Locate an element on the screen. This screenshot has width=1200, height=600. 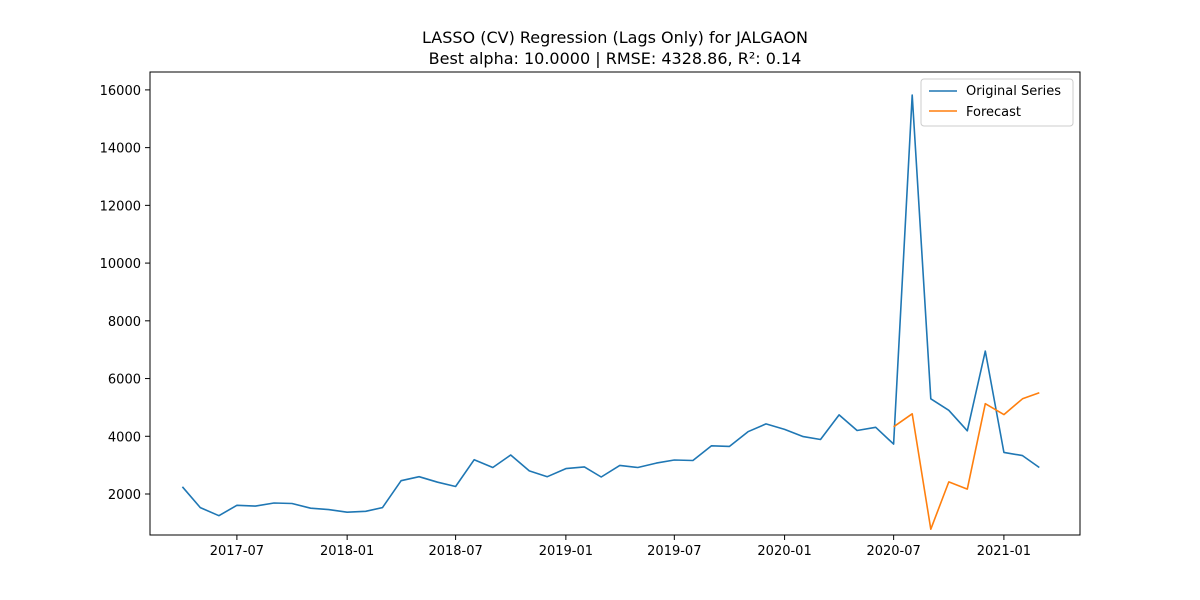
y-tick-label: 2000 is located at coordinates (124, 495).